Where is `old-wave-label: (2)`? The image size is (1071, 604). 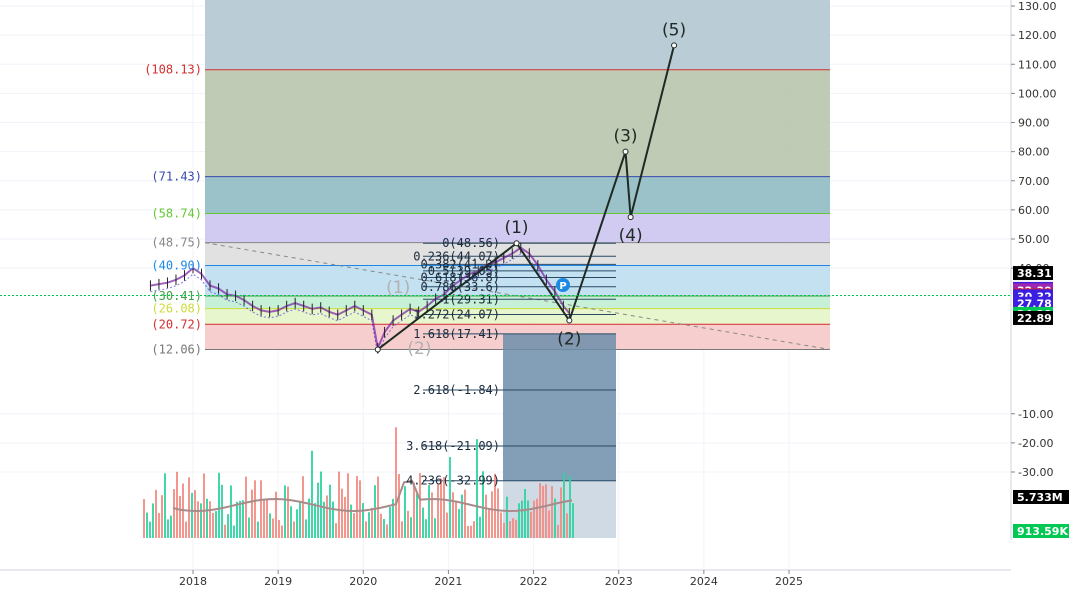
old-wave-label: (2) is located at coordinates (419, 349).